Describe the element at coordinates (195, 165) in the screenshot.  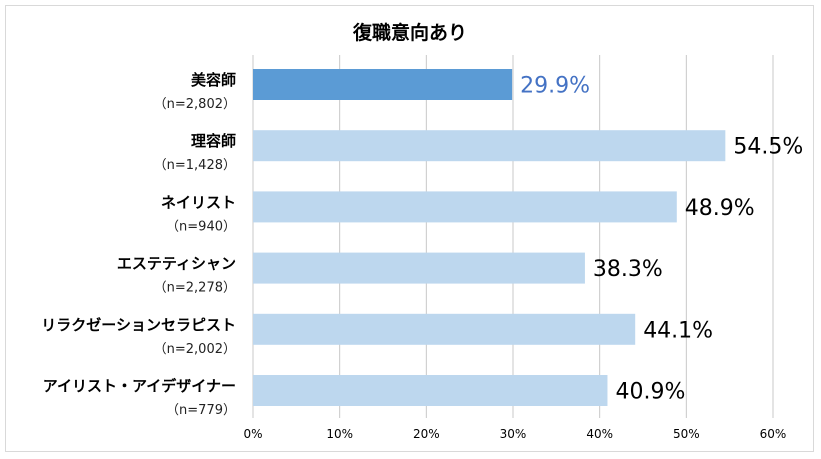
I see `sample-size-label: （n=1,428）` at that location.